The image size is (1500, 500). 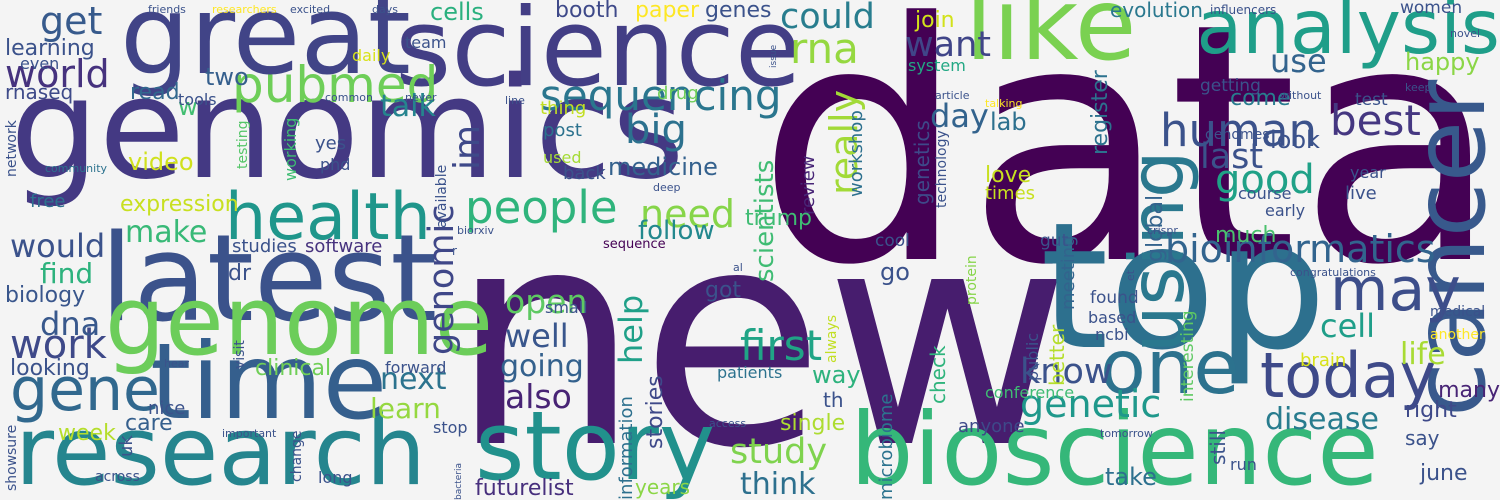 What do you see at coordinates (290, 149) in the screenshot?
I see `word-working: working` at bounding box center [290, 149].